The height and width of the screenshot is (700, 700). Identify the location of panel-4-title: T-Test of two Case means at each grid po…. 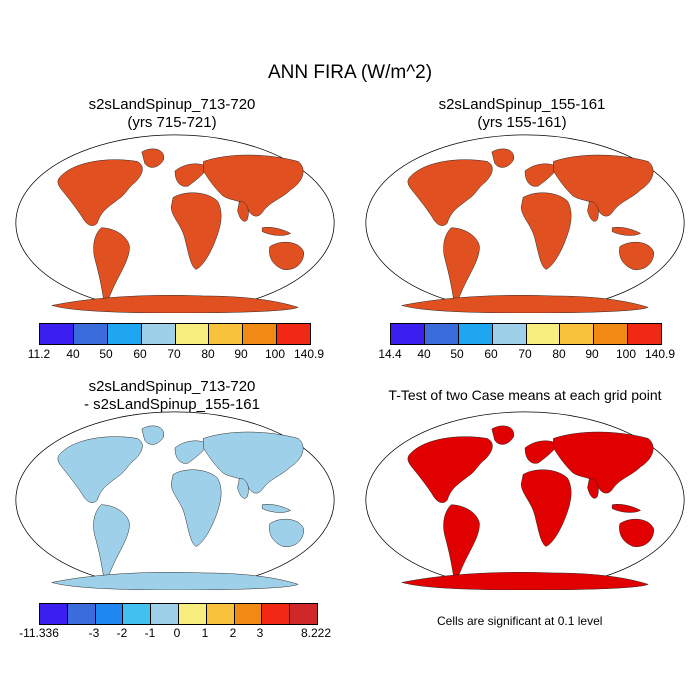
(525, 395).